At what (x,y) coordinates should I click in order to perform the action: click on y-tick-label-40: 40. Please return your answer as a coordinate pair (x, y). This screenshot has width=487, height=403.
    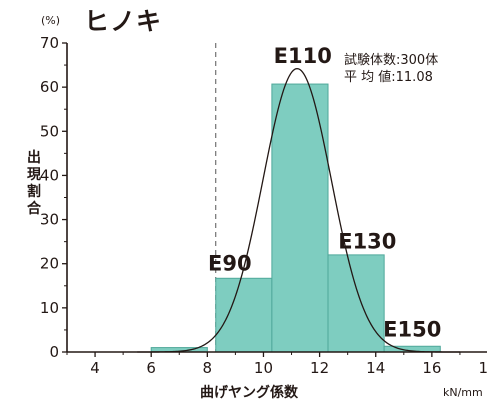
    Looking at the image, I should click on (49, 175).